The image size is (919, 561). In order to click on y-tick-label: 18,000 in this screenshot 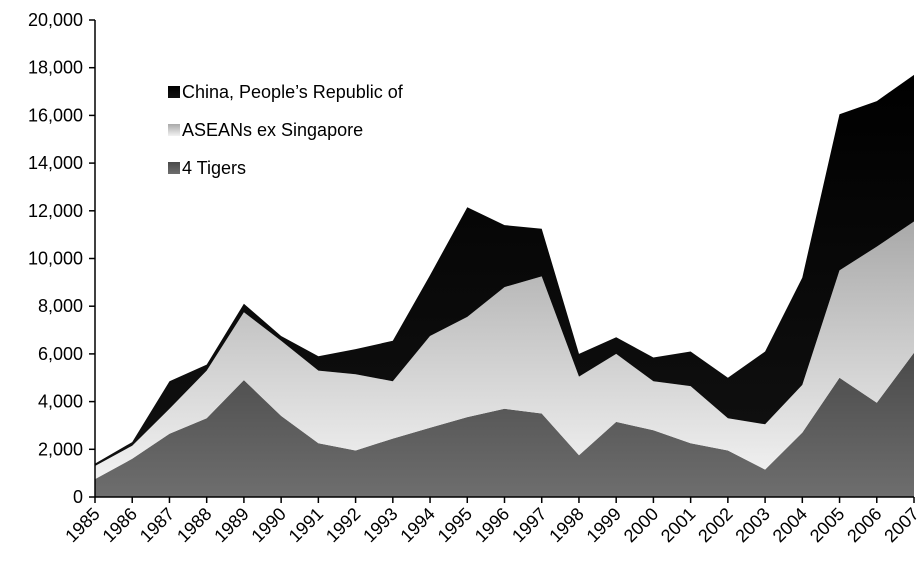, I will do `click(55, 68)`.